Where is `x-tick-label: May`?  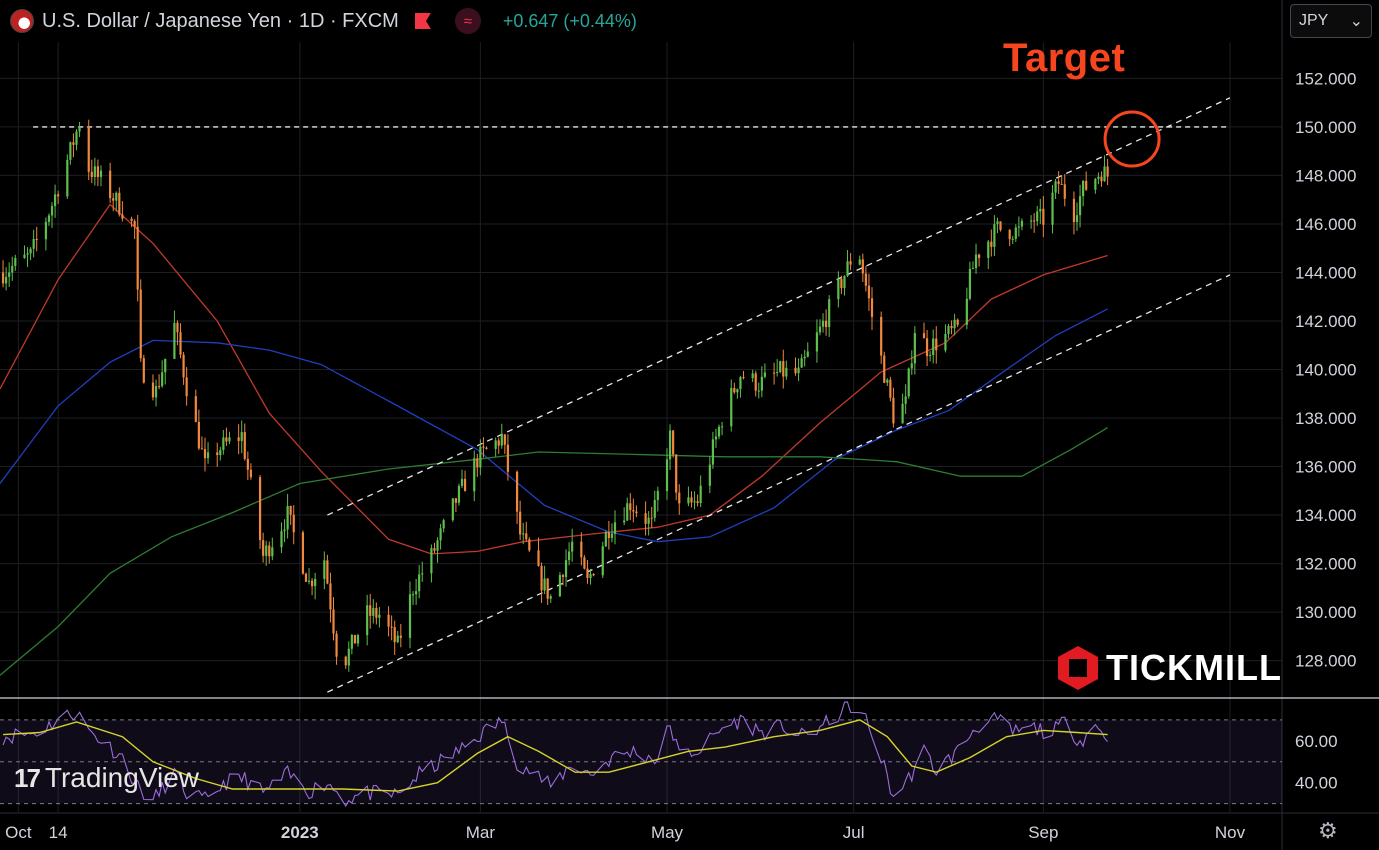 x-tick-label: May is located at coordinates (667, 832).